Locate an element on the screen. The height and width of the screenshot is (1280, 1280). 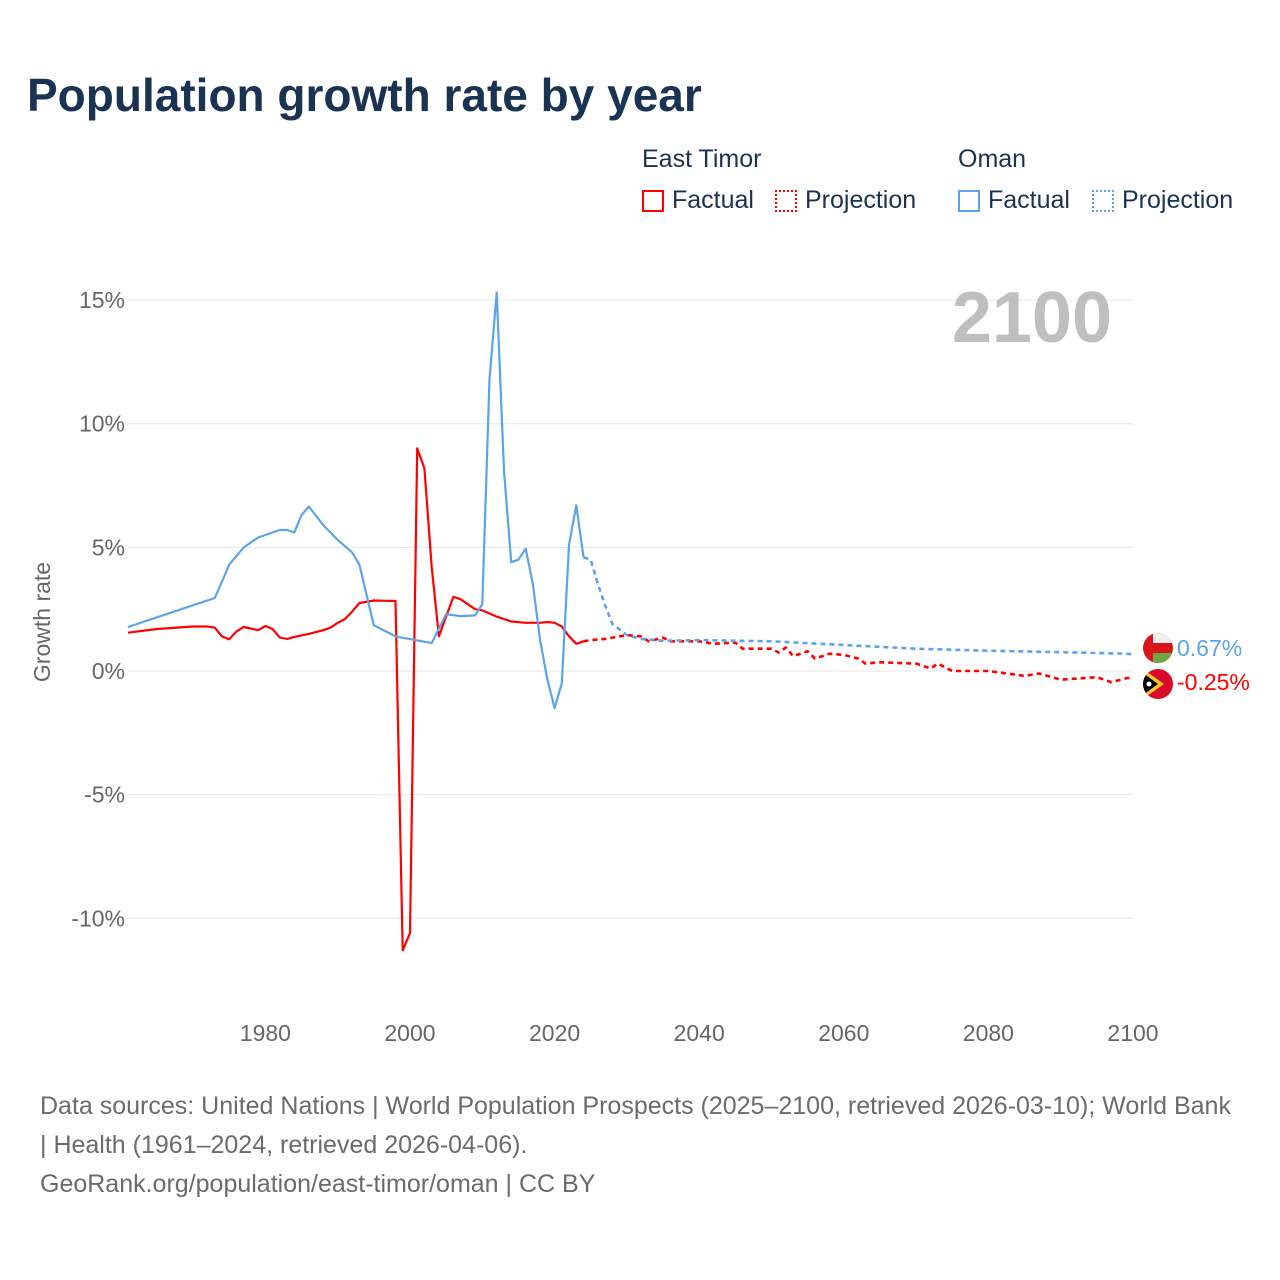
east-timor-end-label: -0.25% is located at coordinates (1213, 682).